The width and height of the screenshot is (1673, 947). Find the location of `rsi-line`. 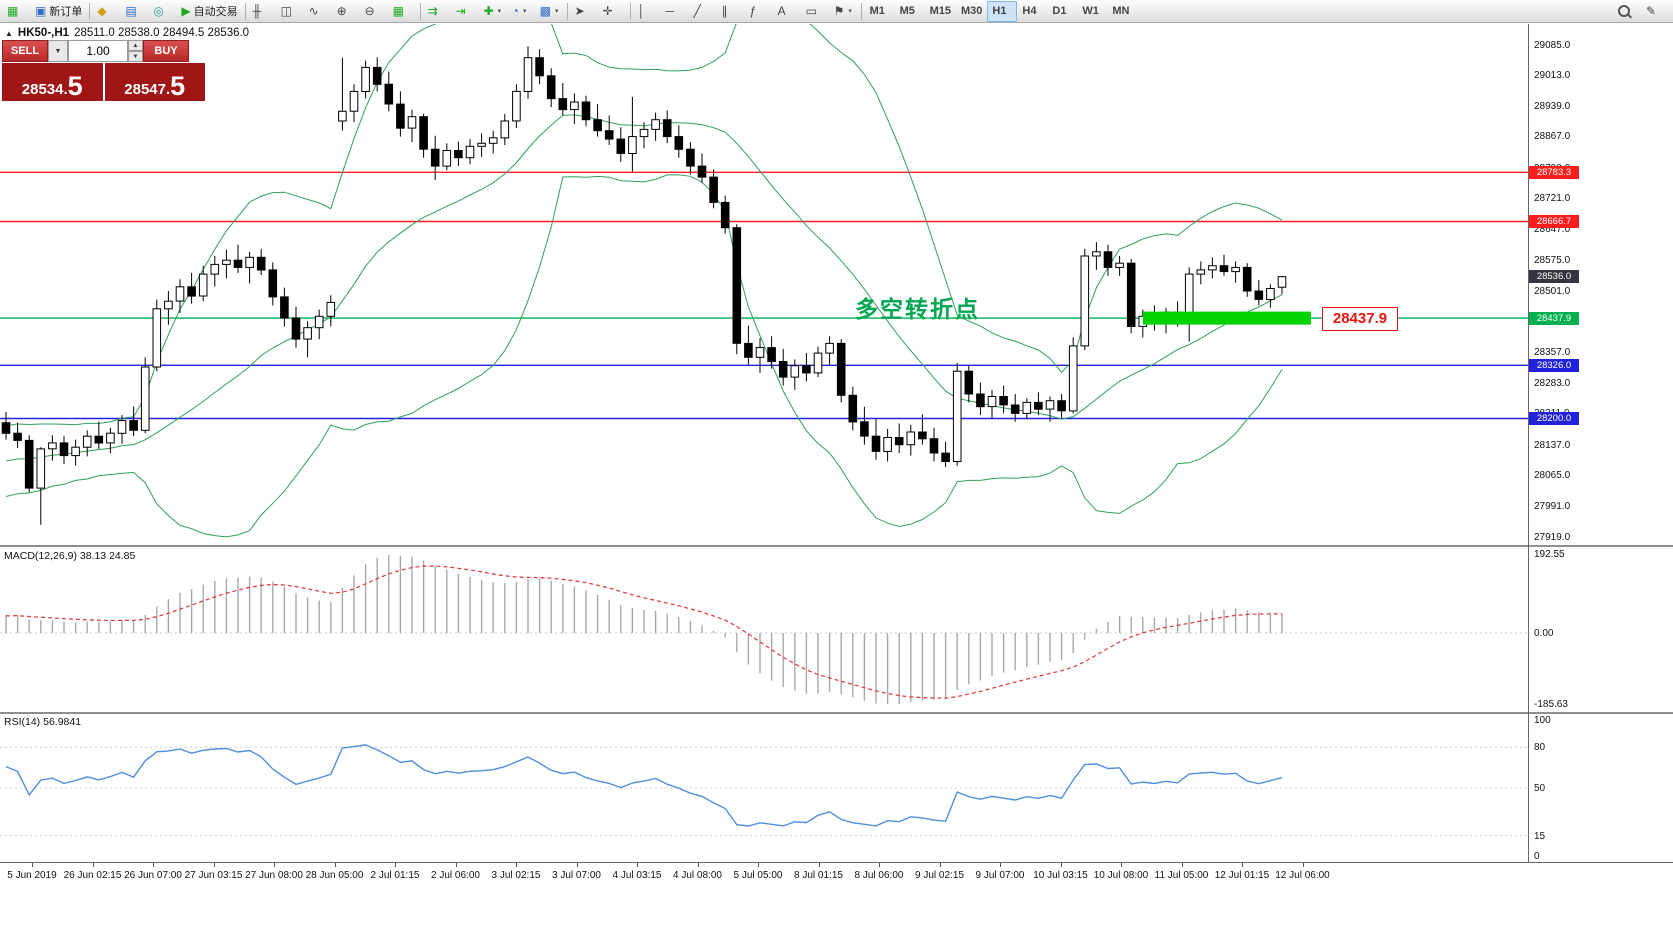

rsi-line is located at coordinates (644, 785).